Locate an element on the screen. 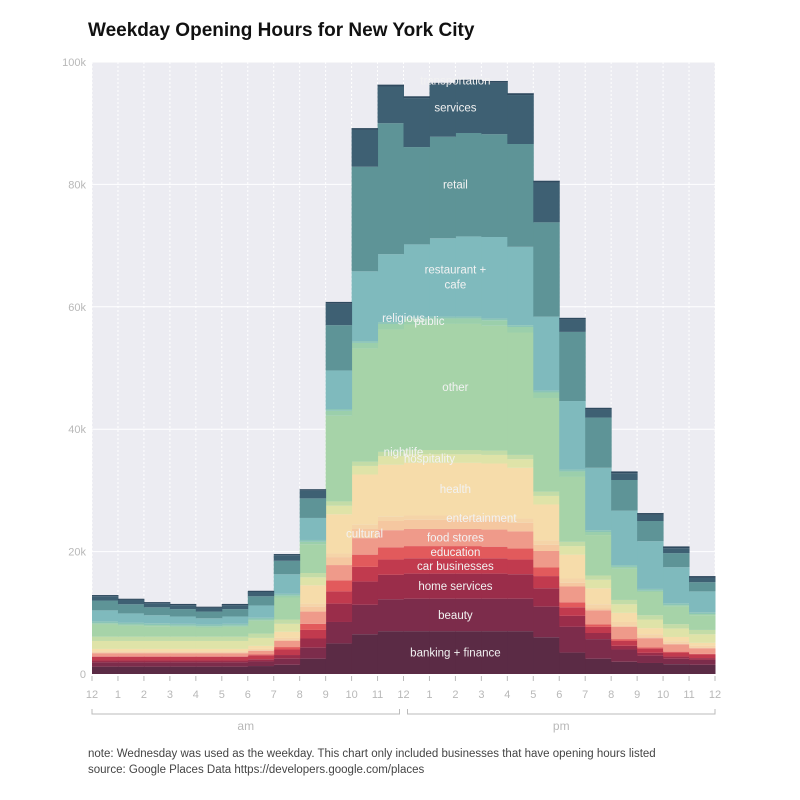 The height and width of the screenshot is (800, 800). x-tick-label: 1 is located at coordinates (429, 695).